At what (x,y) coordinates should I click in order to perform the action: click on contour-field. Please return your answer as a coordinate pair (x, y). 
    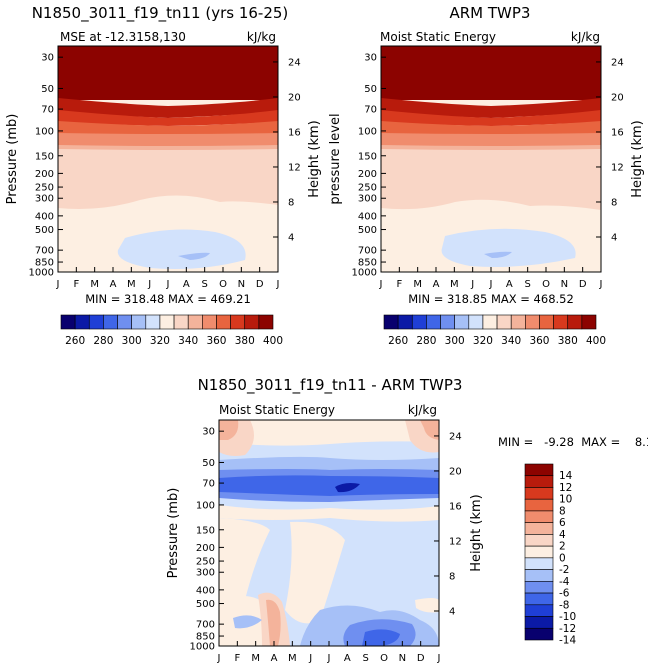
    Looking at the image, I should click on (329, 533).